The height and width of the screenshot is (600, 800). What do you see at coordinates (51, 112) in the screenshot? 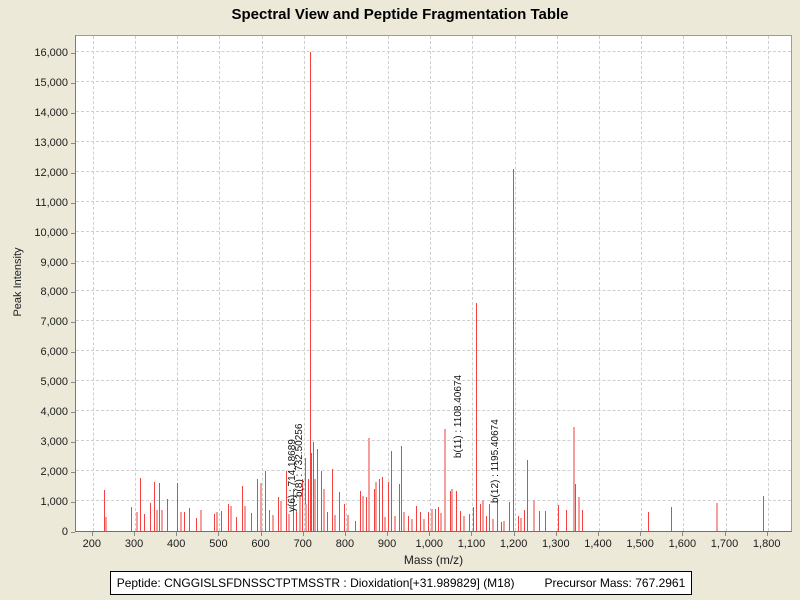
I see `y-tick-label: 14,000` at bounding box center [51, 112].